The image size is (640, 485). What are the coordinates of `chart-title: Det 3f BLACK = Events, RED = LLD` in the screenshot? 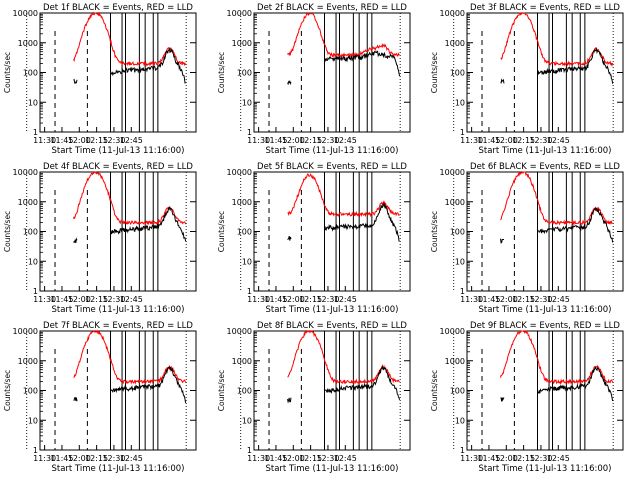 It's located at (545, 8).